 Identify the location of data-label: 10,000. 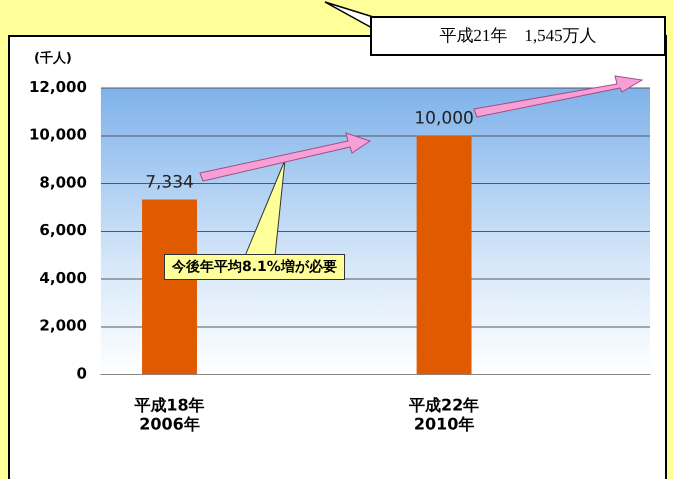
(444, 118).